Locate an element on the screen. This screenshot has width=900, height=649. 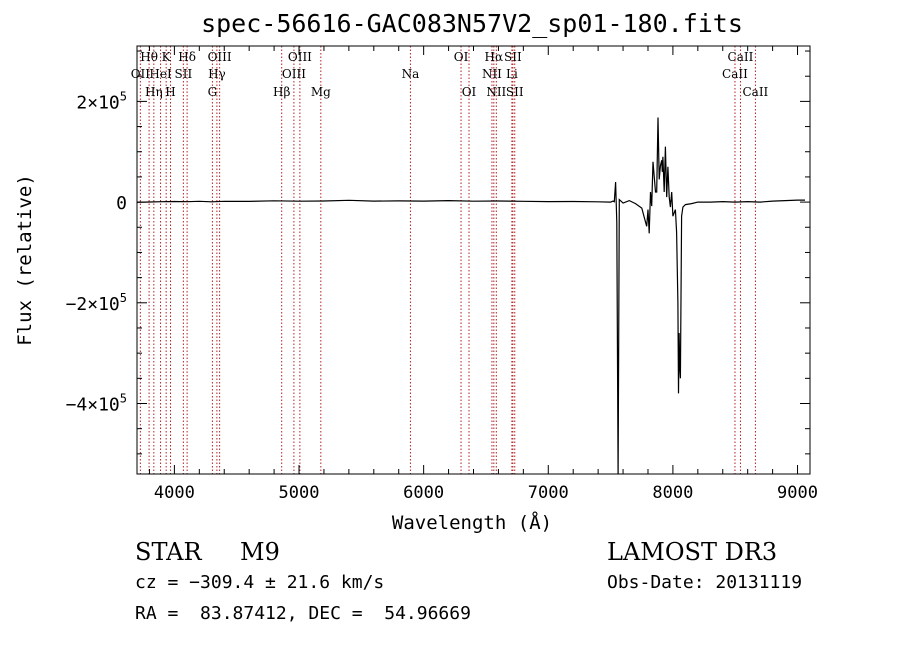
line-label: K is located at coordinates (167, 57).